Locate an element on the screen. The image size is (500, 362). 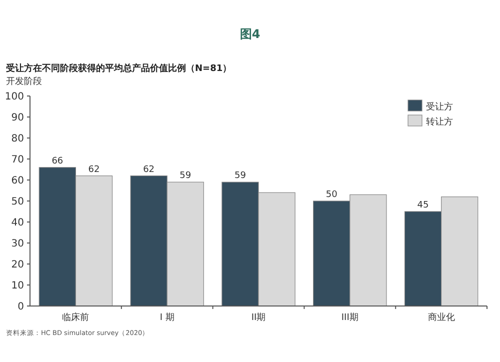
y-tick-label: 90 is located at coordinates (17, 118).